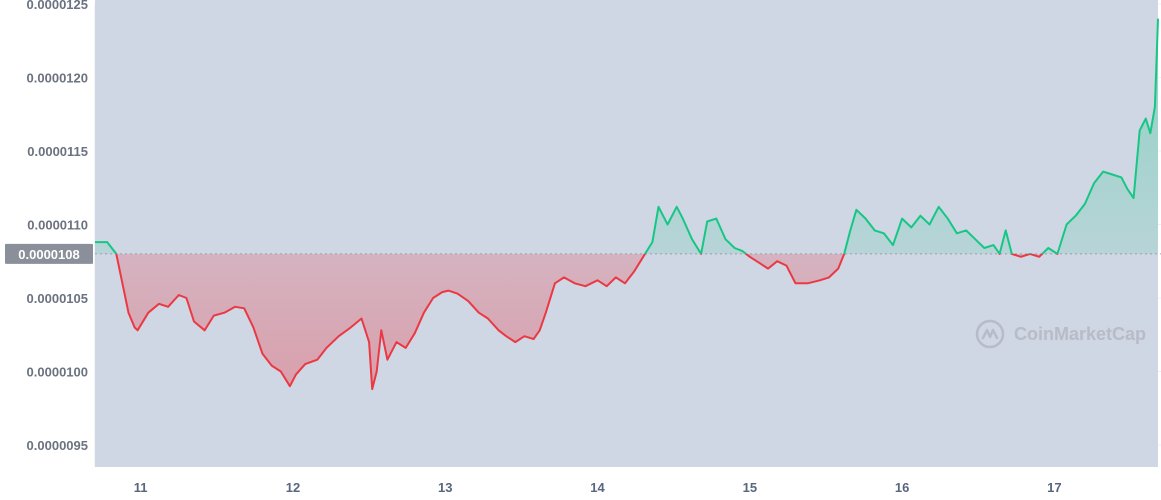 This screenshot has height=500, width=1161. What do you see at coordinates (445, 487) in the screenshot?
I see `x-tick-label: 13` at bounding box center [445, 487].